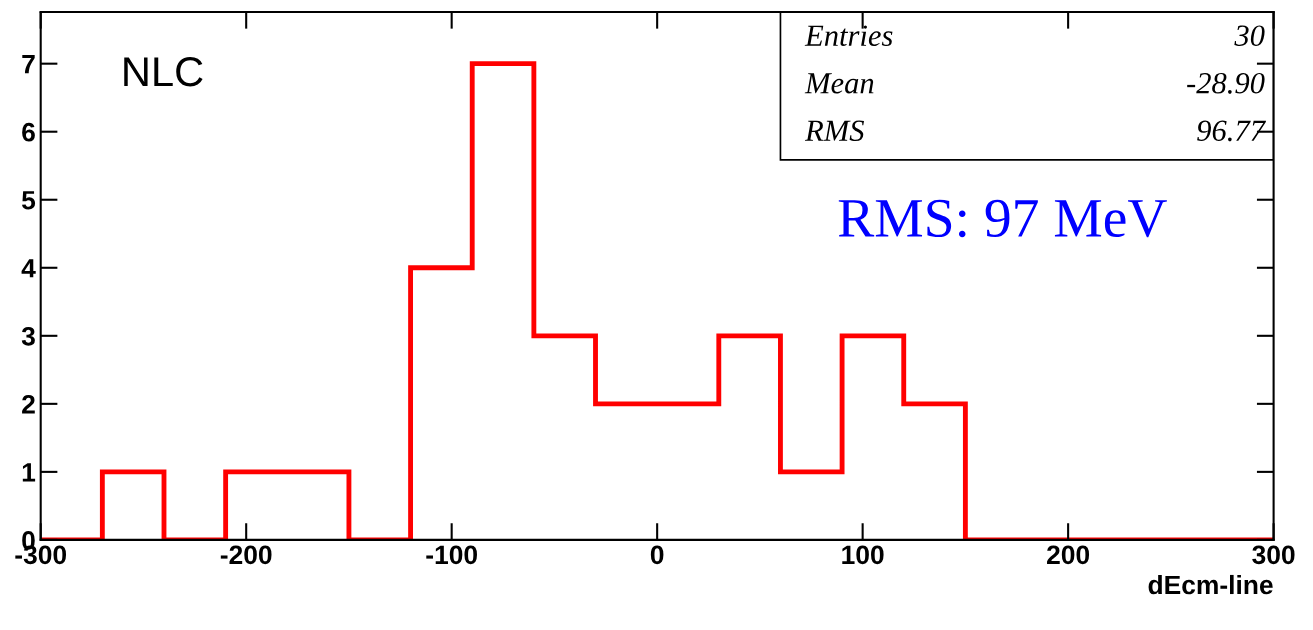  Describe the element at coordinates (848, 36) in the screenshot. I see `annotation: Entries` at that location.